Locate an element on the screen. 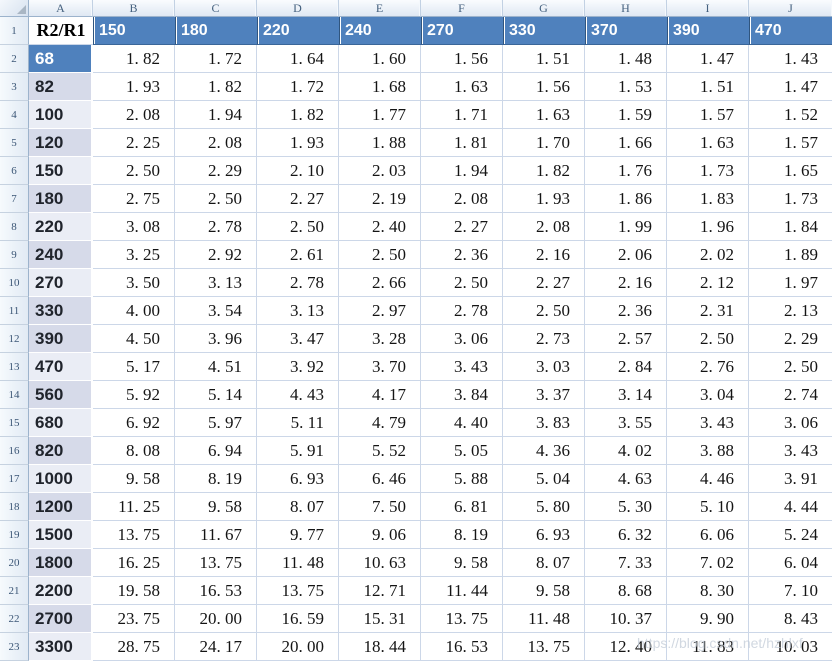 The width and height of the screenshot is (832, 665). row-label-cell: 820 is located at coordinates (61, 451).